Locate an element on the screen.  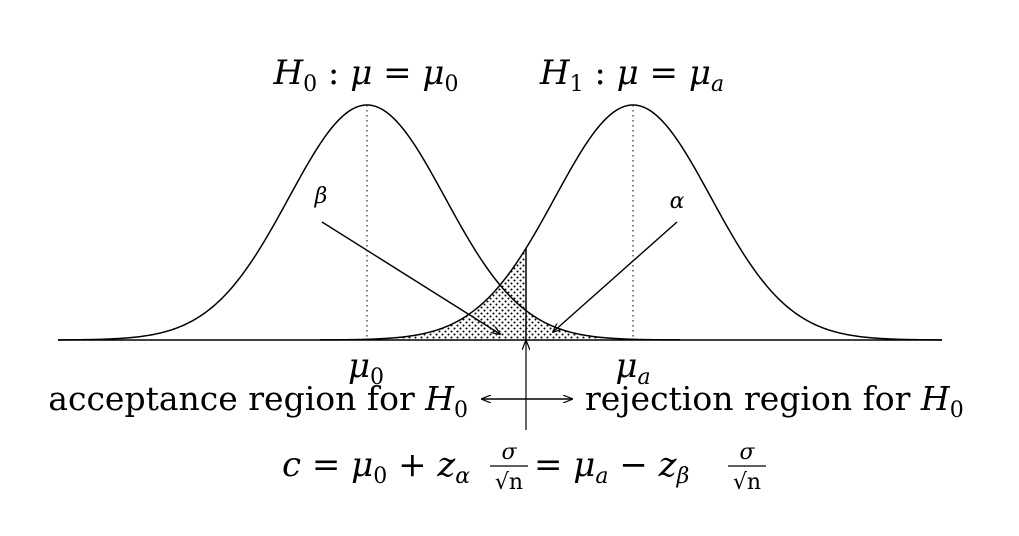
rejection-region-label: rejection region for H0 is located at coordinates (774, 401).